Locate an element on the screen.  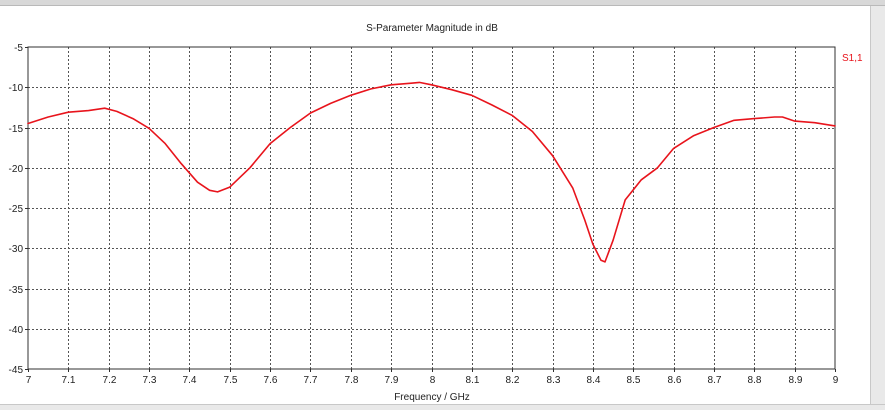
x-tick-label: 8.1 is located at coordinates (473, 380).